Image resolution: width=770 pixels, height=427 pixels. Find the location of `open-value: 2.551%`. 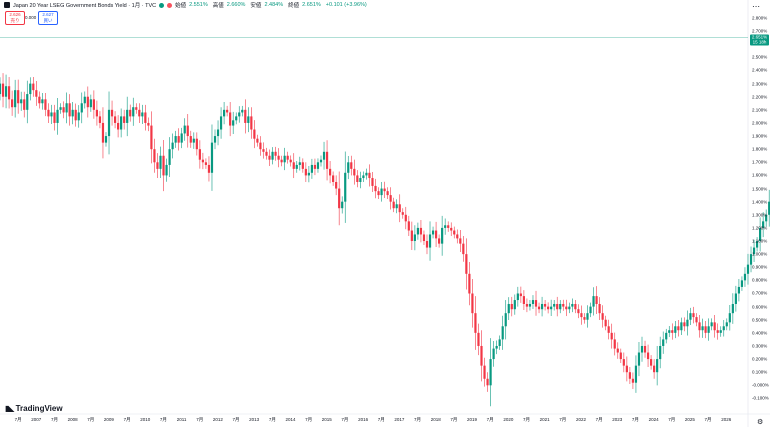

open-value: 2.551% is located at coordinates (198, 5).